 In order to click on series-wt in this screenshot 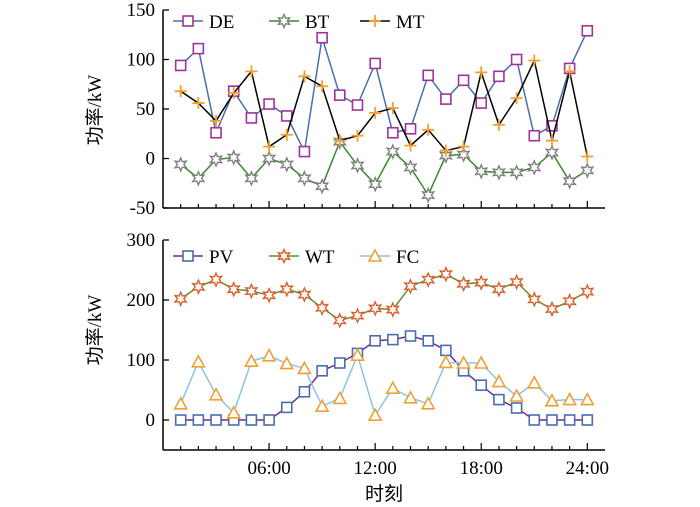, I will do `click(384, 297)`.